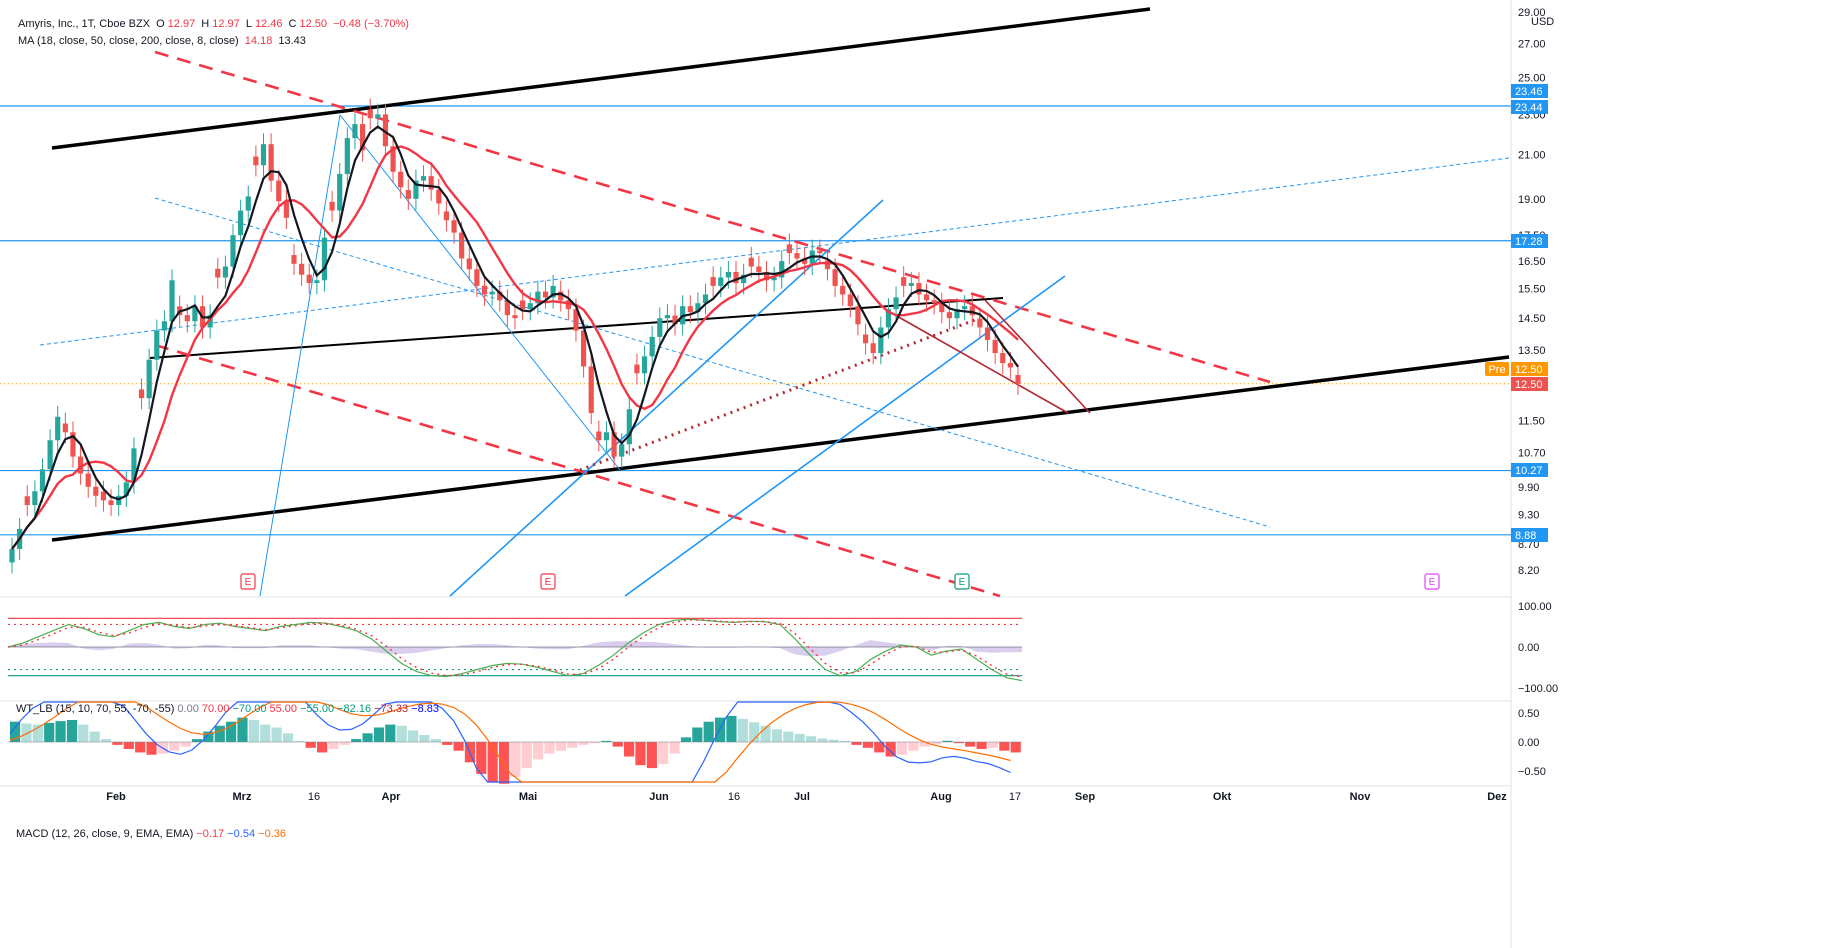 This screenshot has width=1831, height=948. What do you see at coordinates (1532, 319) in the screenshot?
I see `price-tick-label: 14.50` at bounding box center [1532, 319].